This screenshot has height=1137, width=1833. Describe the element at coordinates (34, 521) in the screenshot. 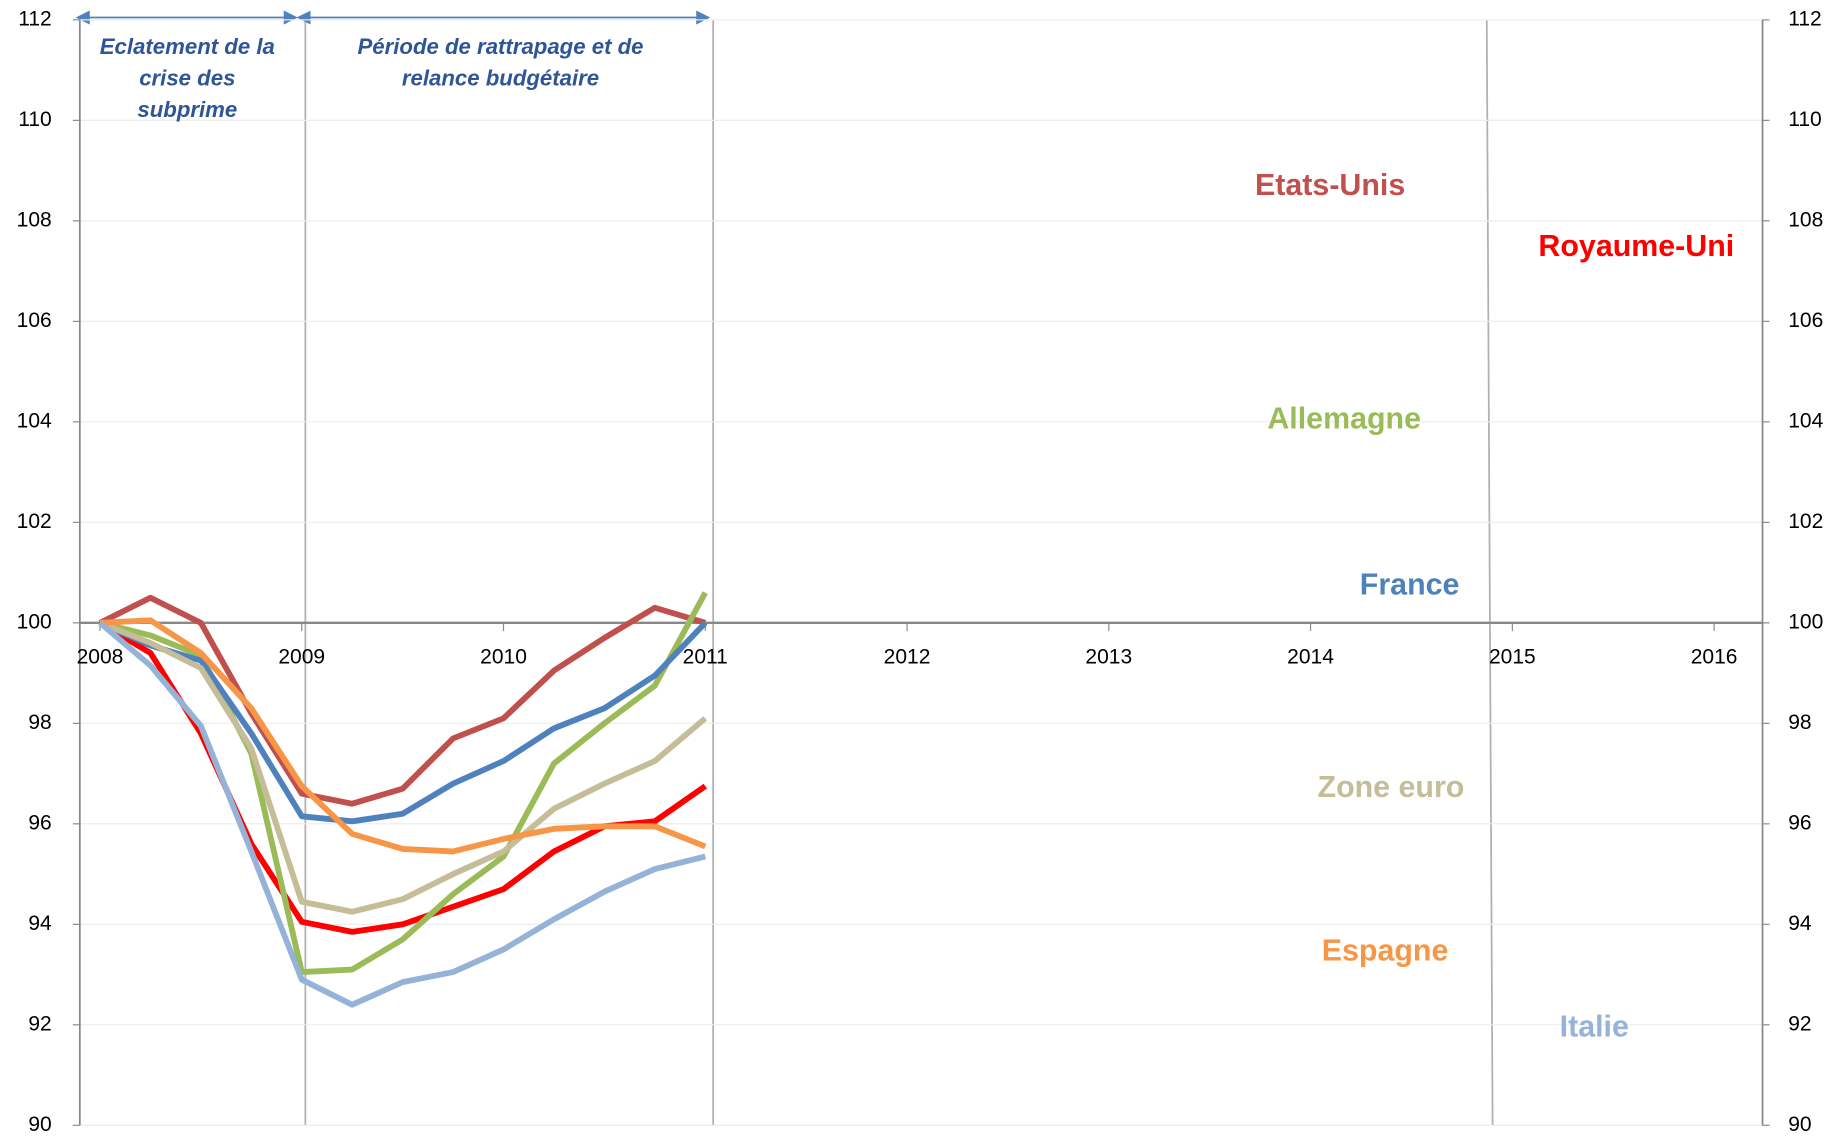

I see `y-tick-label: 102` at that location.